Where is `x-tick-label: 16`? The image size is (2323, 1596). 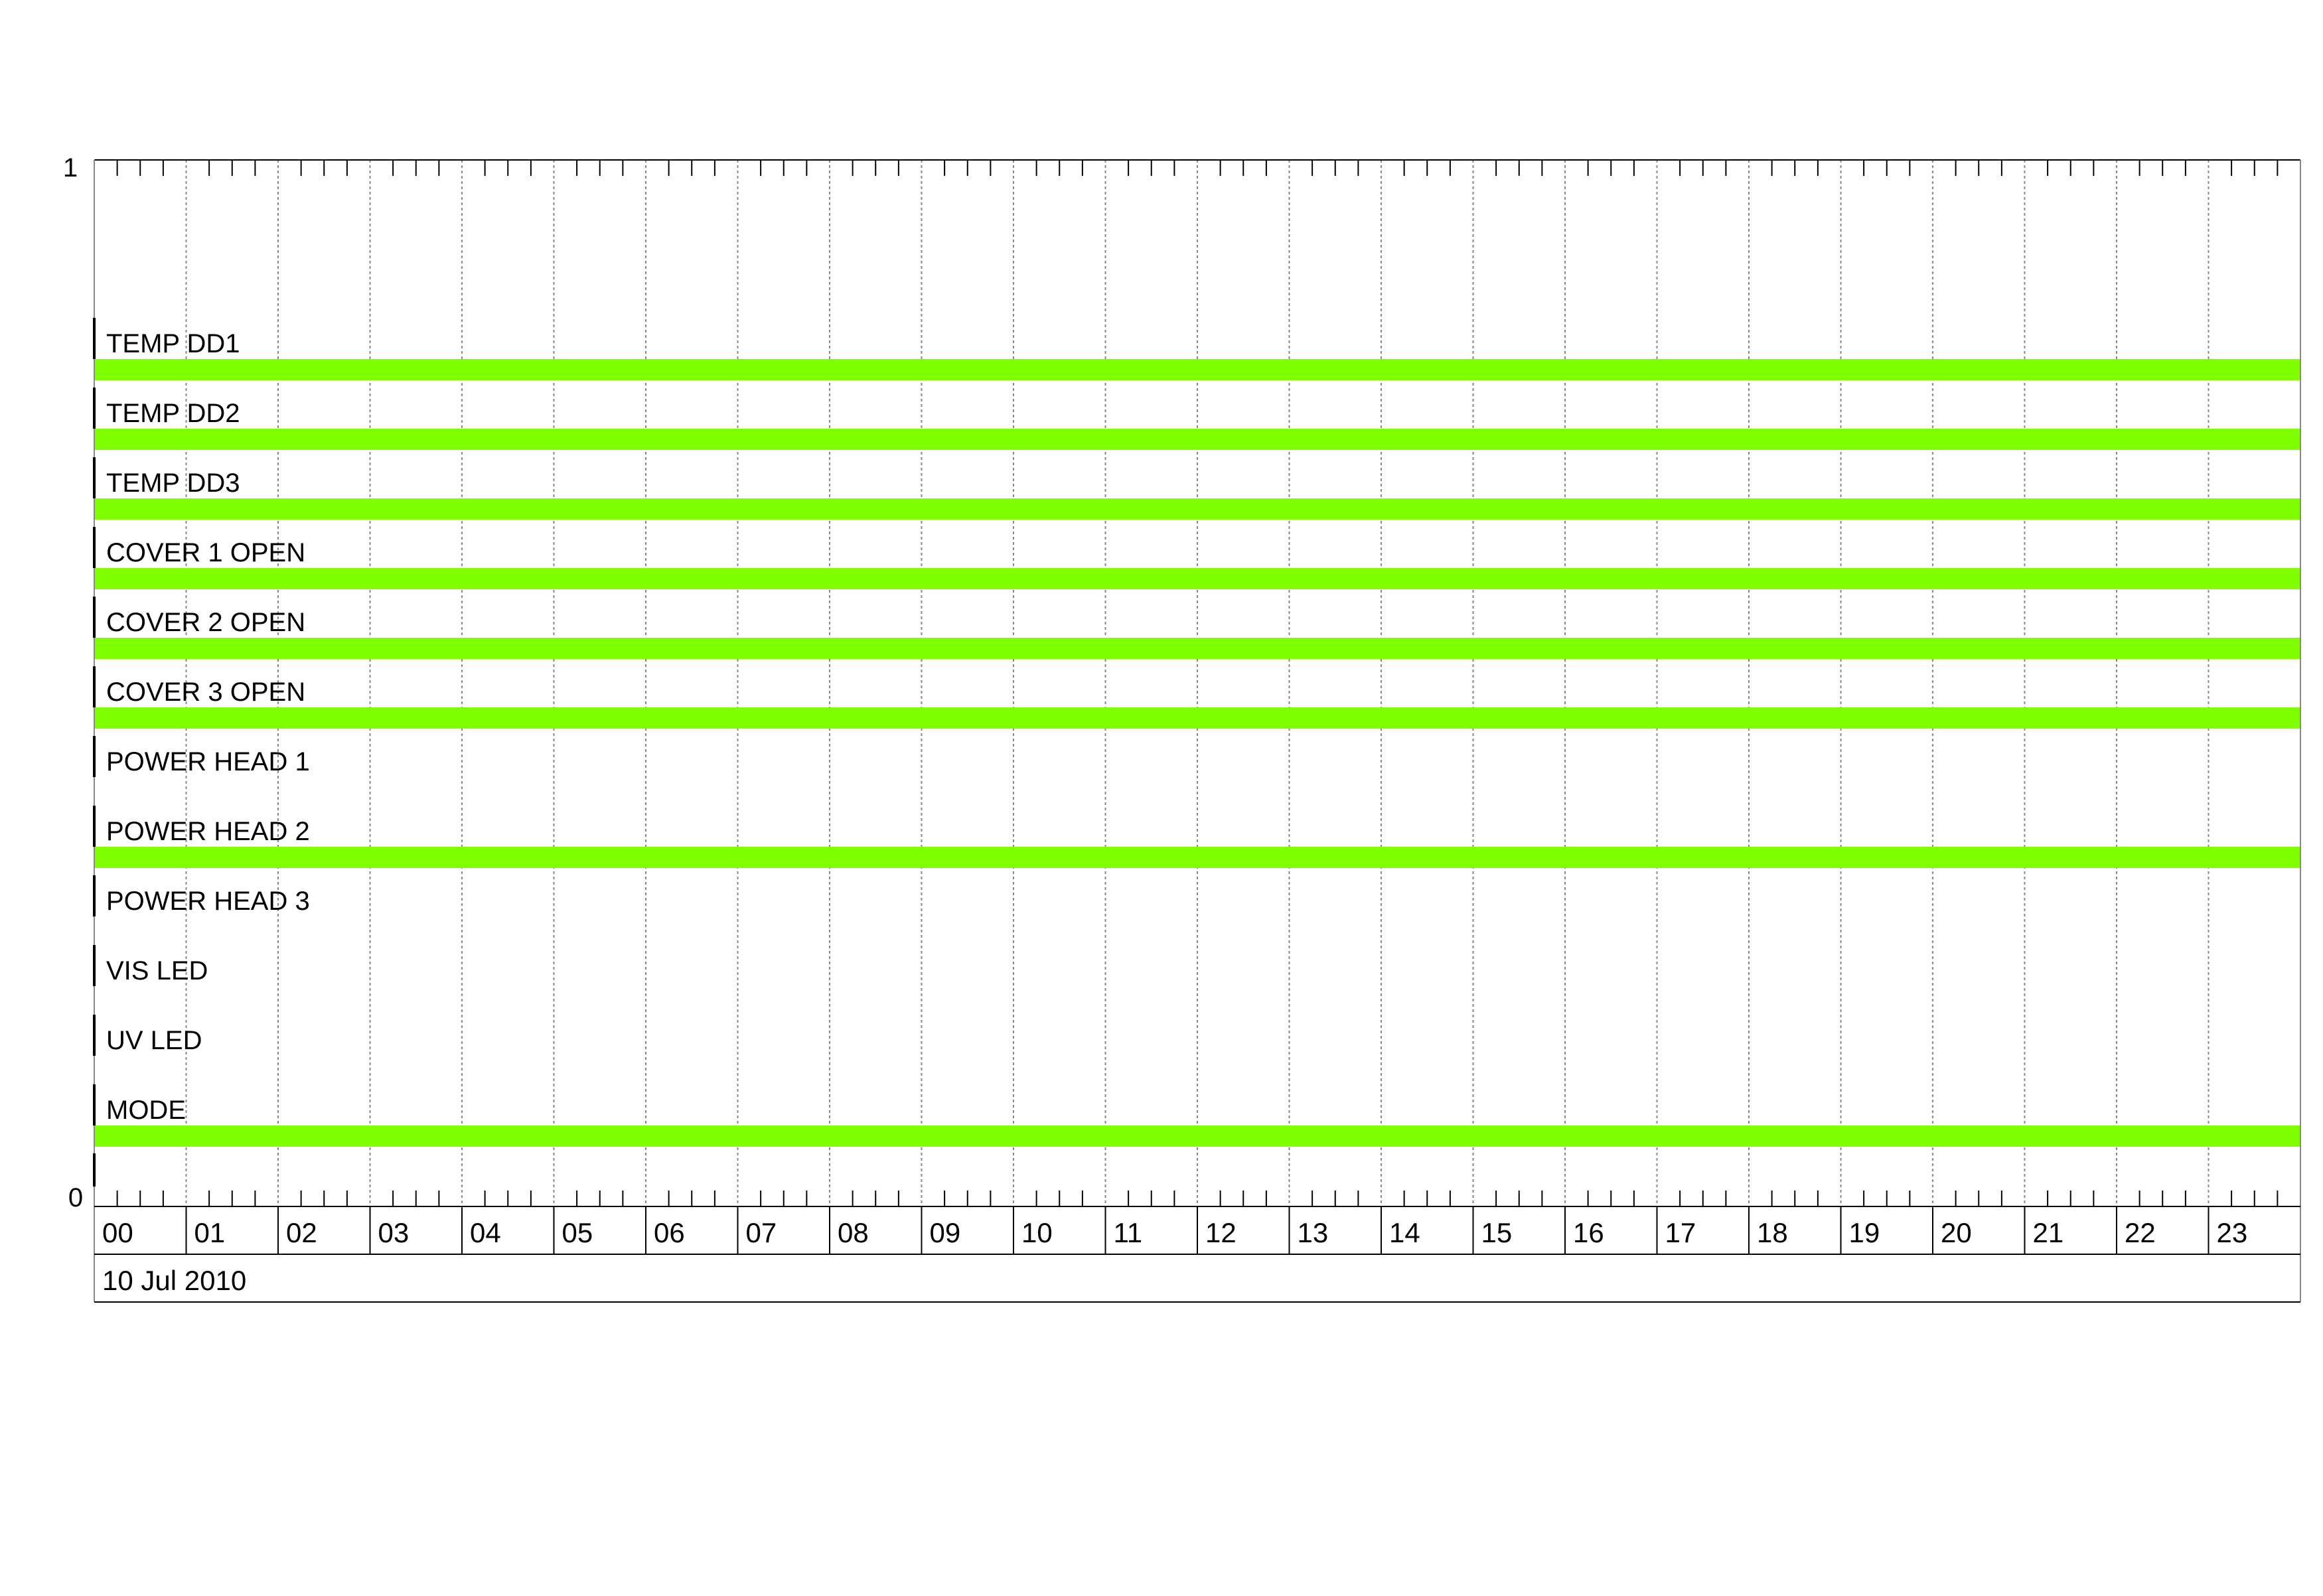
x-tick-label: 16 is located at coordinates (1588, 1233).